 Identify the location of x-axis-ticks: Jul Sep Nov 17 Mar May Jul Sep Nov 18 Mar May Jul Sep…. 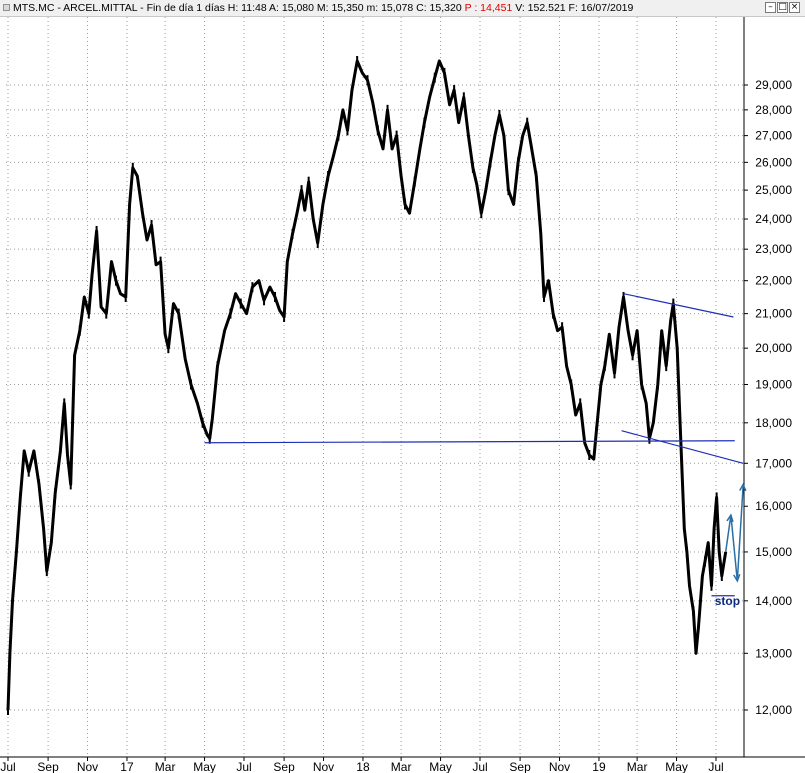
(361, 766).